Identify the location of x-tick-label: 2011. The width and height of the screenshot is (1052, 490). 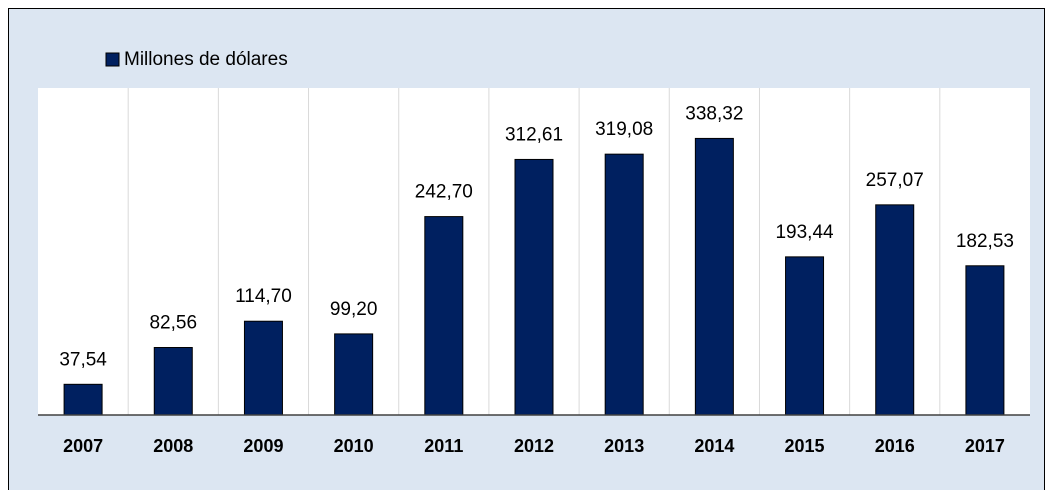
(443, 446).